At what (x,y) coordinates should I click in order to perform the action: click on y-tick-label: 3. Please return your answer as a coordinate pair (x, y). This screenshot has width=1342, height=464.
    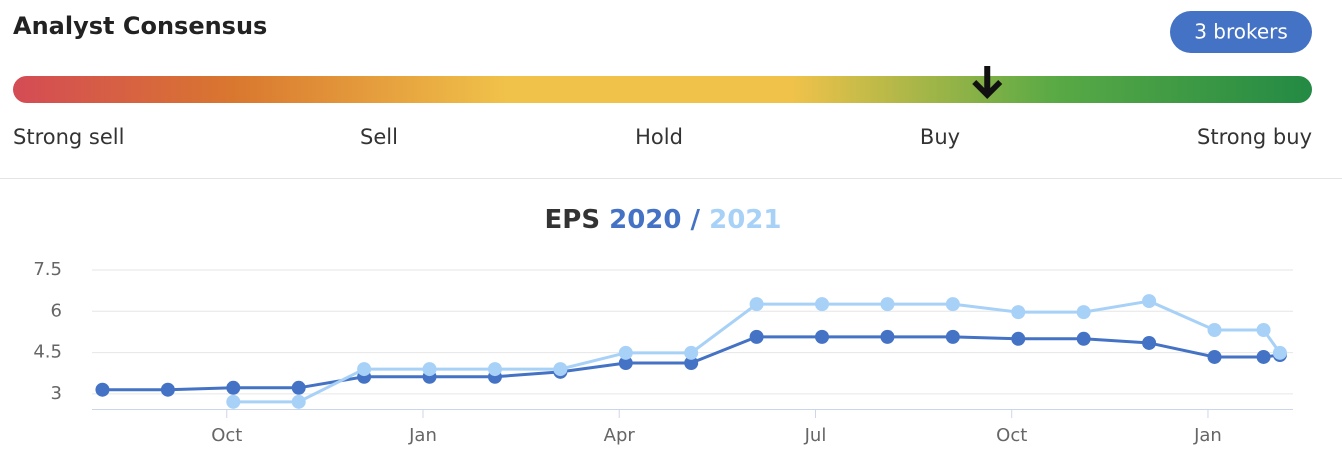
    Looking at the image, I should click on (56, 393).